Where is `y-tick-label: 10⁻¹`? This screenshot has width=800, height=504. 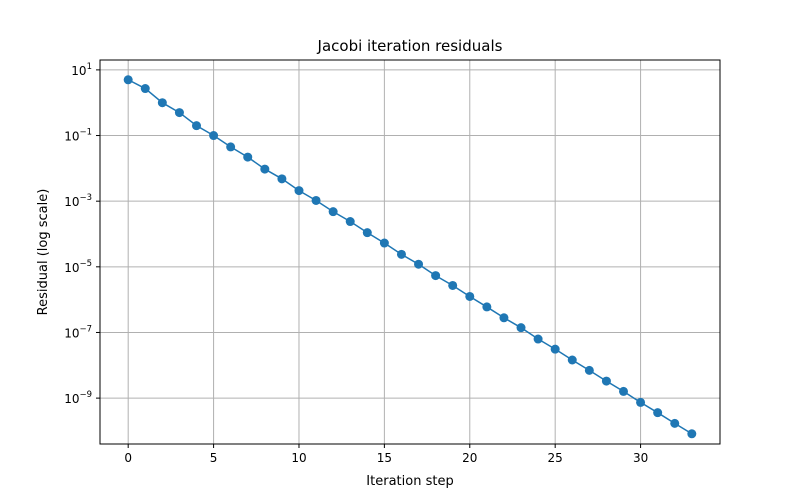 y-tick-label: 10⁻¹ is located at coordinates (78, 136).